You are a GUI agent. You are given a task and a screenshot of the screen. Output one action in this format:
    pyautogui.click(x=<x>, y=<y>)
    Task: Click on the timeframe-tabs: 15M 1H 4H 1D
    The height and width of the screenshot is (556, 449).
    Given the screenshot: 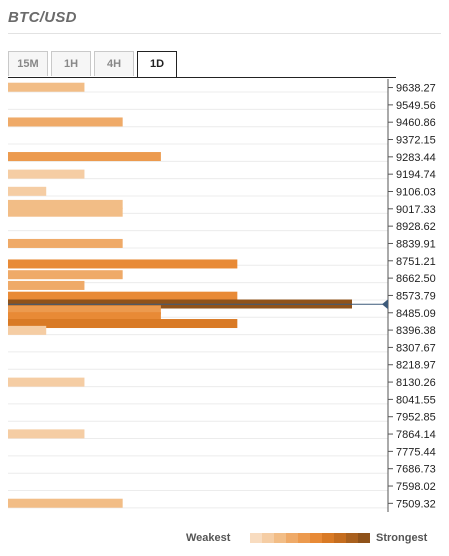 What is the action you would take?
    pyautogui.click(x=92, y=64)
    